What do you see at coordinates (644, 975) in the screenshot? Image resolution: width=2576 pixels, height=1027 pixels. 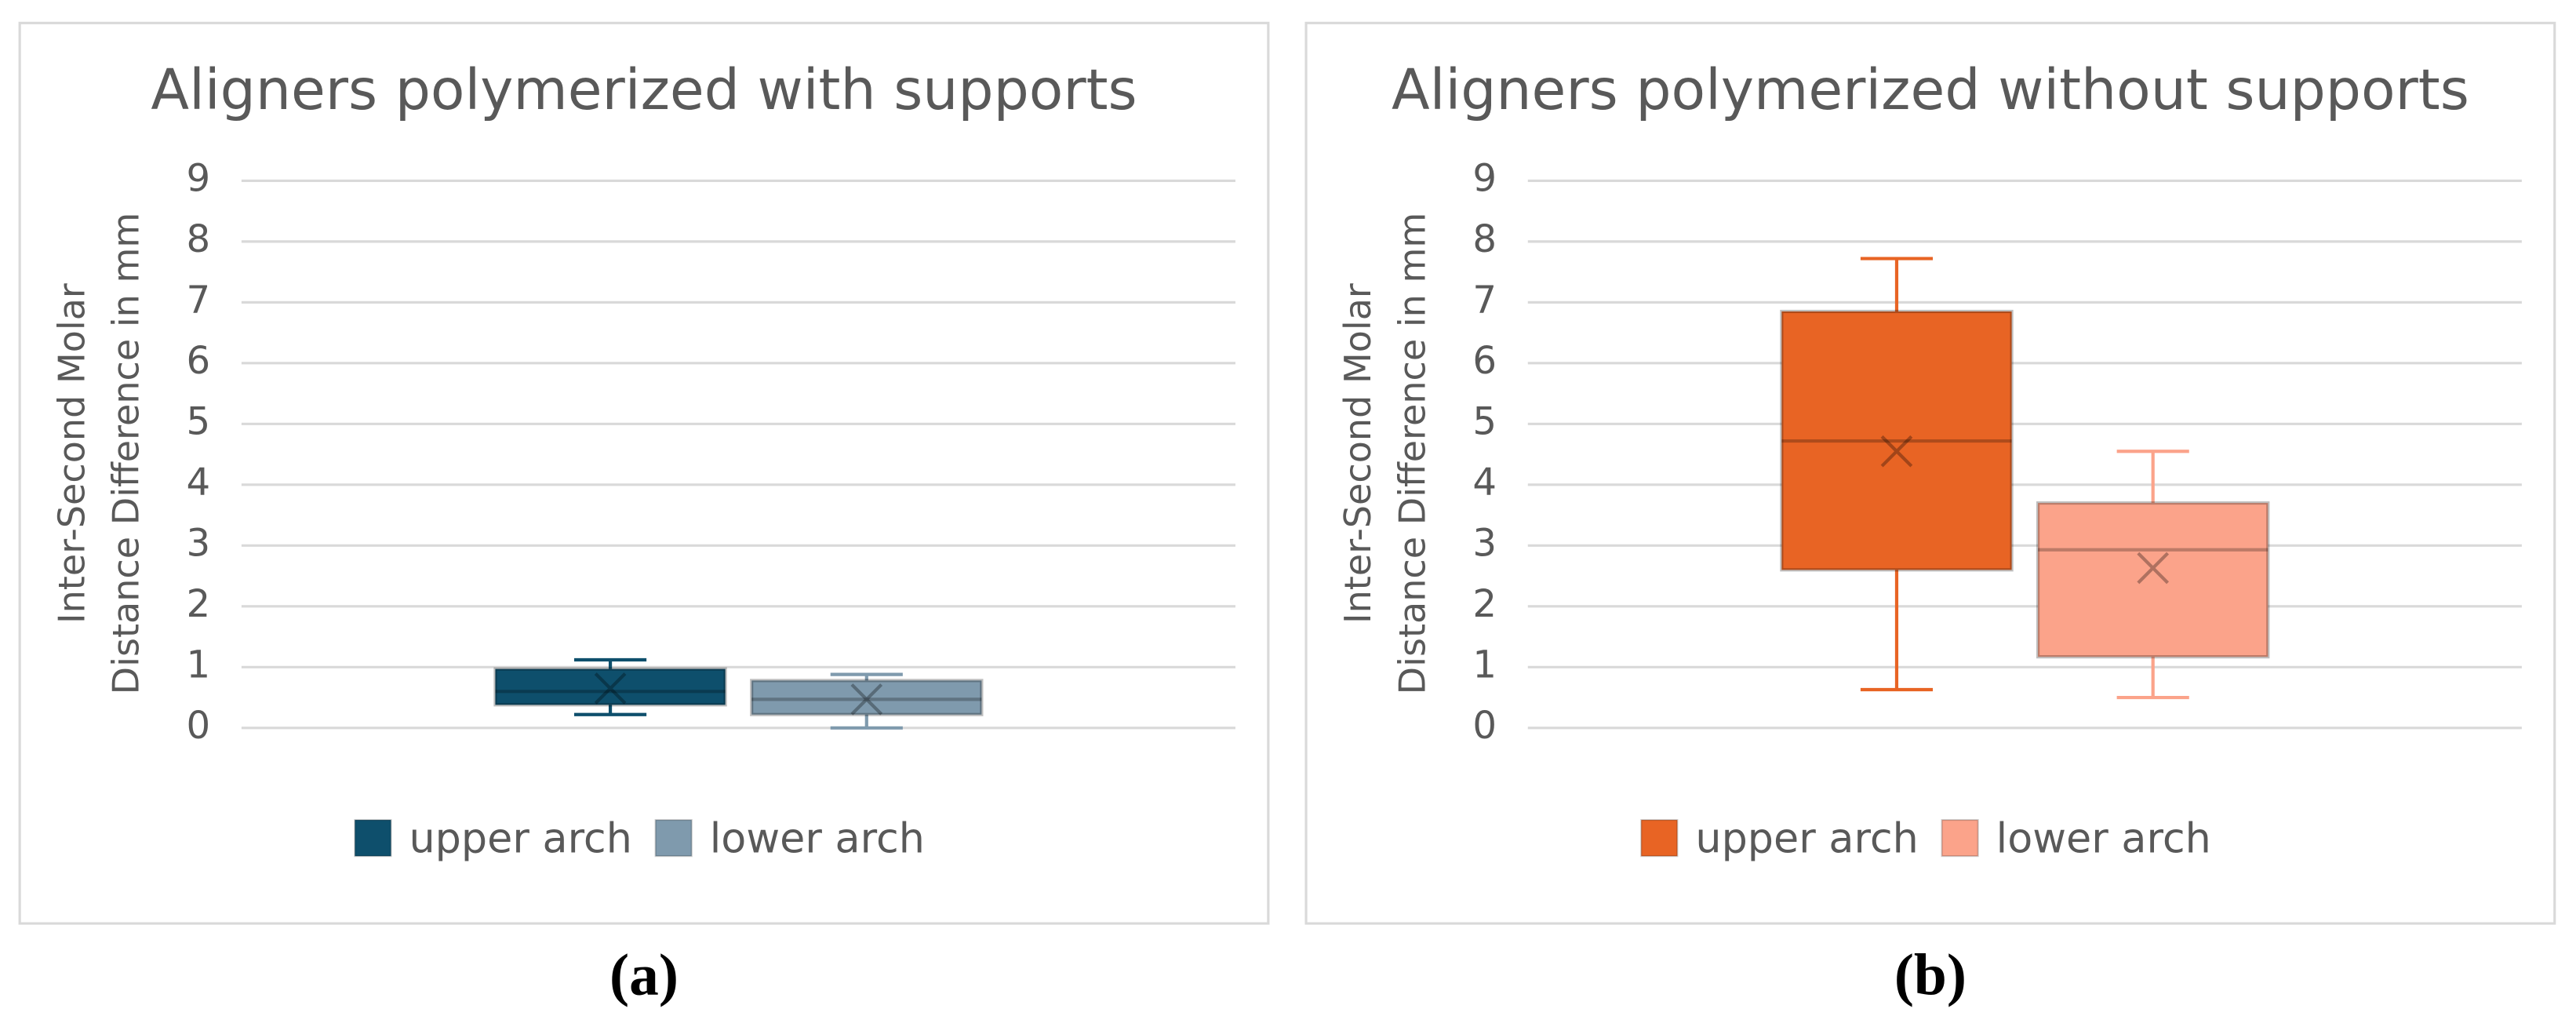 I see `panel-label: (a)` at bounding box center [644, 975].